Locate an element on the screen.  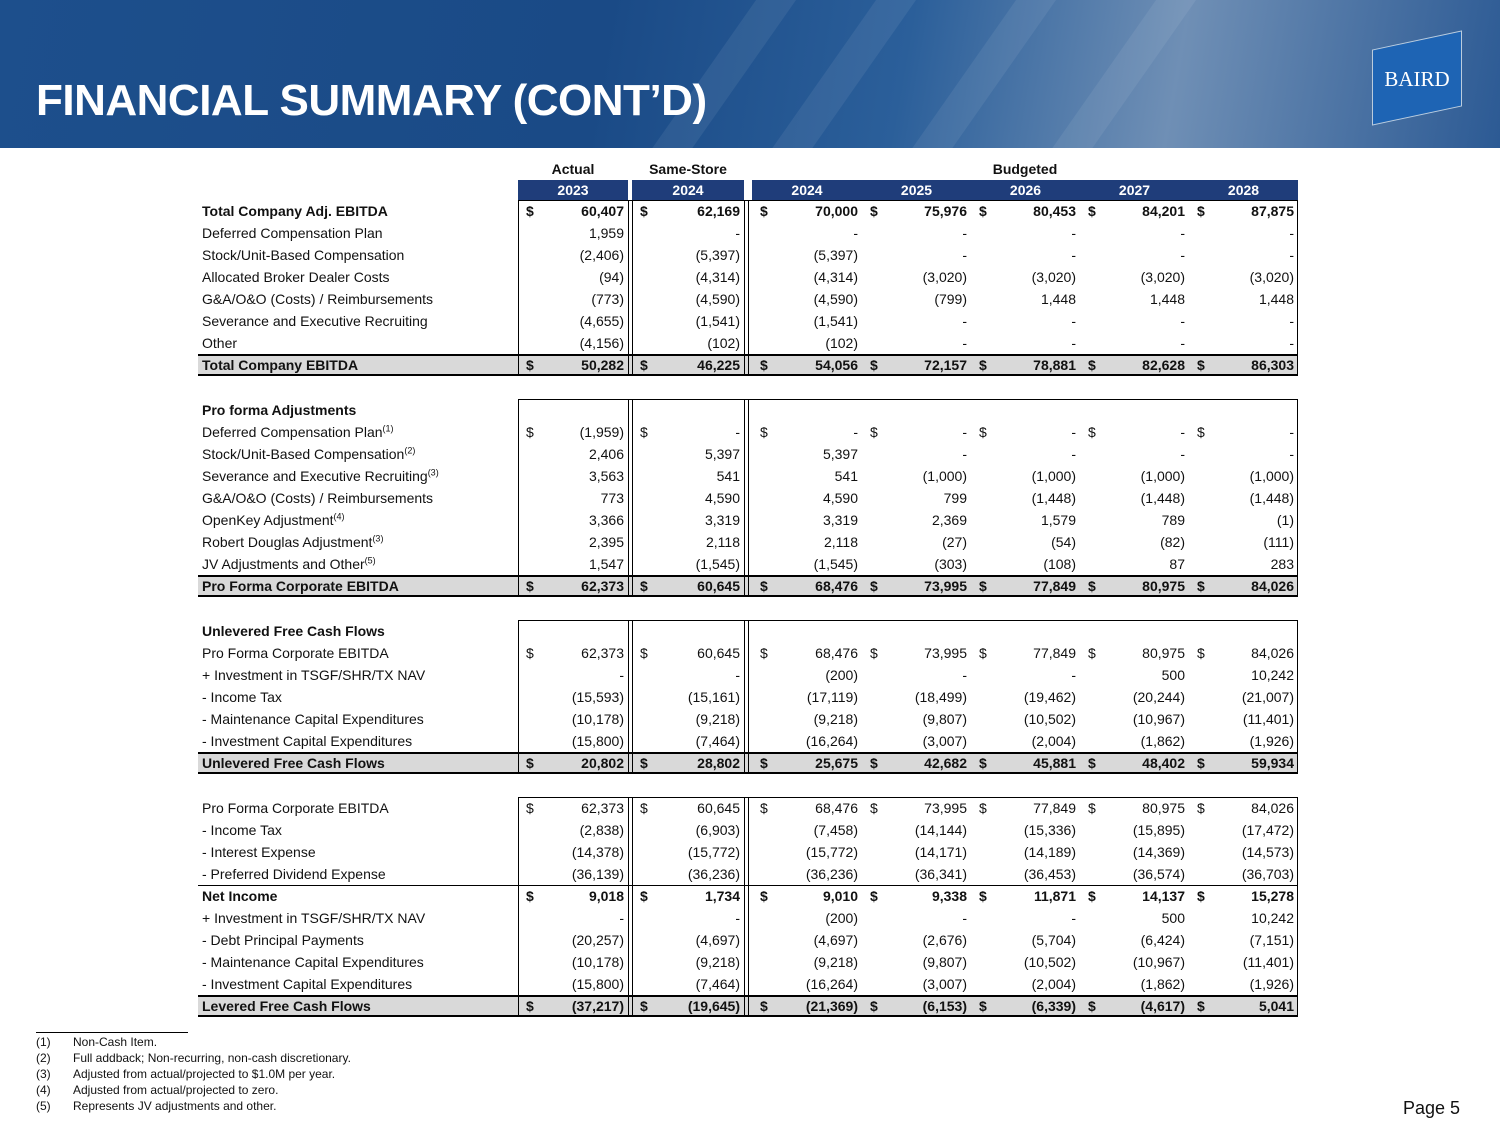
logo-text: BAIRD is located at coordinates (1417, 79).